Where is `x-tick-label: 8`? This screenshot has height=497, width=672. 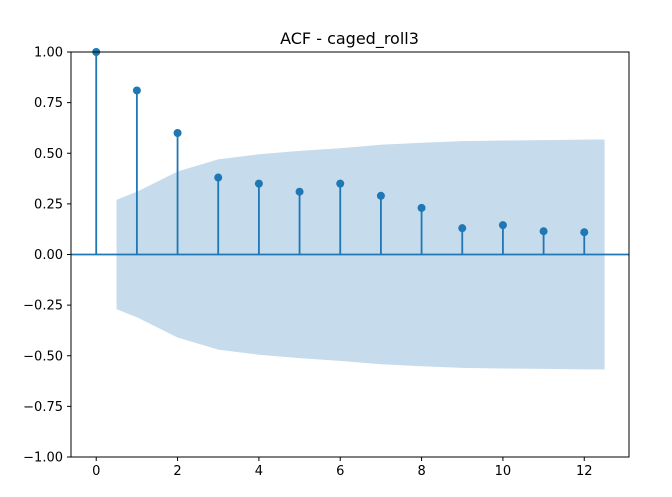 x-tick-label: 8 is located at coordinates (421, 471).